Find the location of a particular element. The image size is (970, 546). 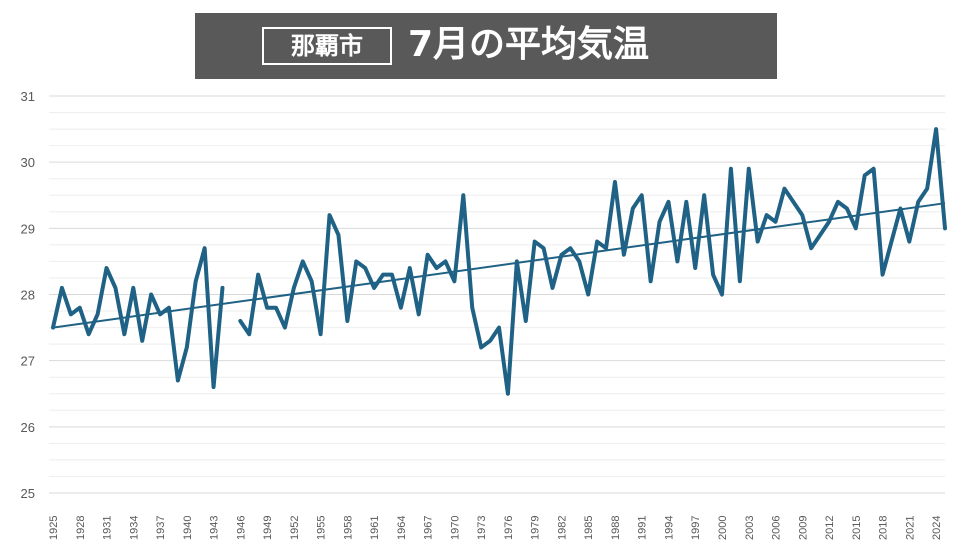

x-tick-label: 2012 is located at coordinates (830, 528).